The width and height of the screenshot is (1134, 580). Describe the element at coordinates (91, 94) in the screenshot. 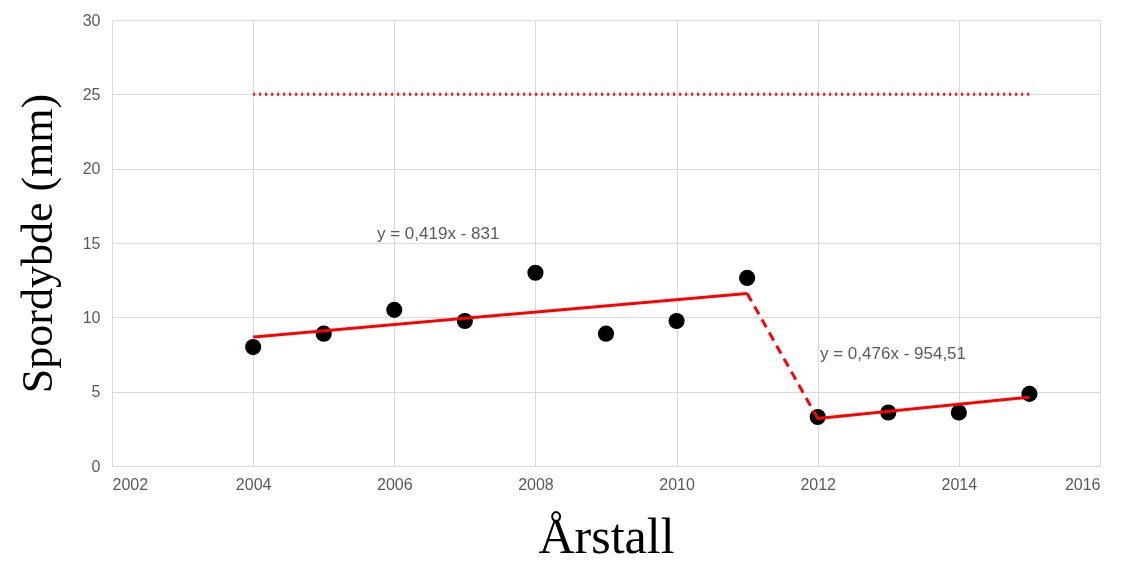

I see `y-tick-label: 25` at that location.